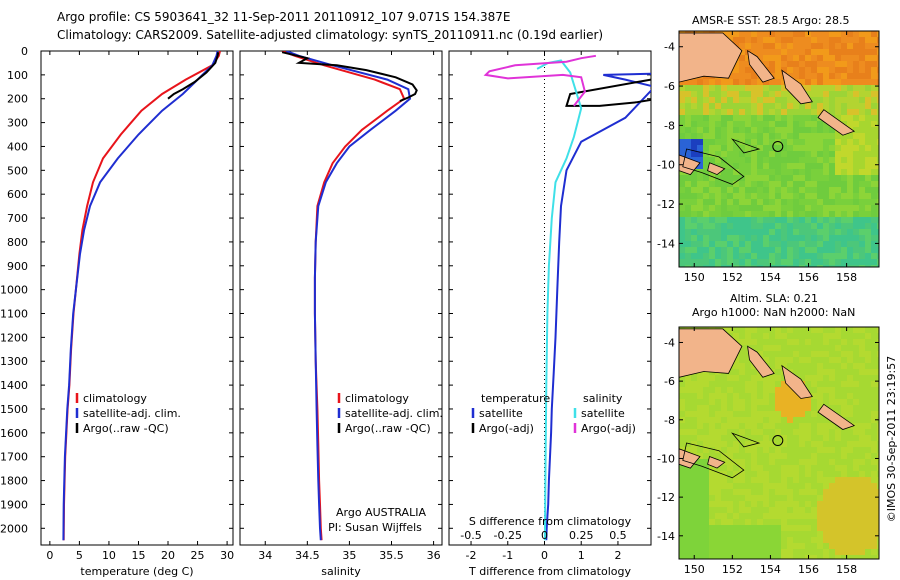 The height and width of the screenshot is (580, 900). Describe the element at coordinates (746, 440) in the screenshot. I see `reef-outline` at that location.